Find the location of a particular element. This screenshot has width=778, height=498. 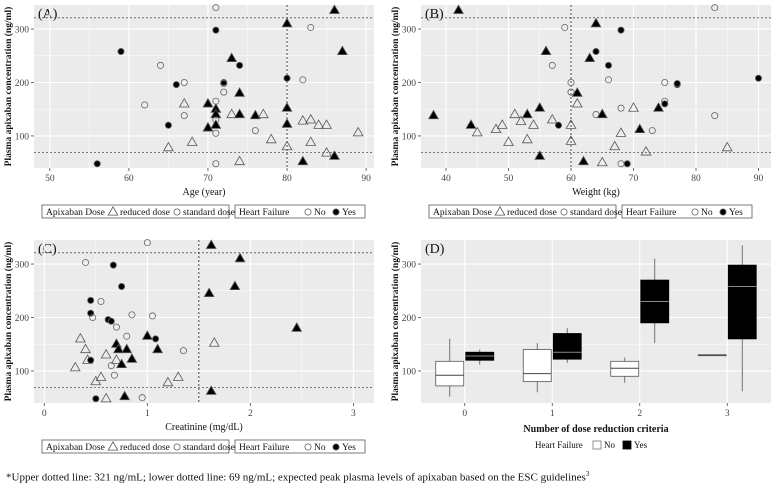

legend-hf-yes-marker is located at coordinates (723, 212).